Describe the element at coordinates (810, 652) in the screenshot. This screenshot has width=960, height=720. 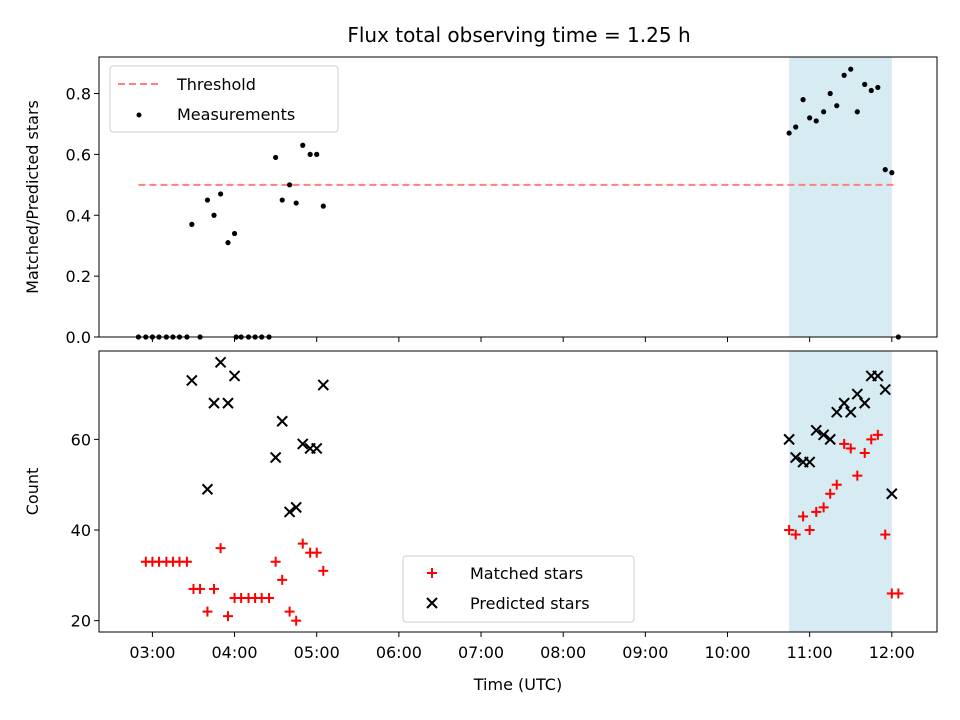
I see `x-tick-label: 11:00` at that location.